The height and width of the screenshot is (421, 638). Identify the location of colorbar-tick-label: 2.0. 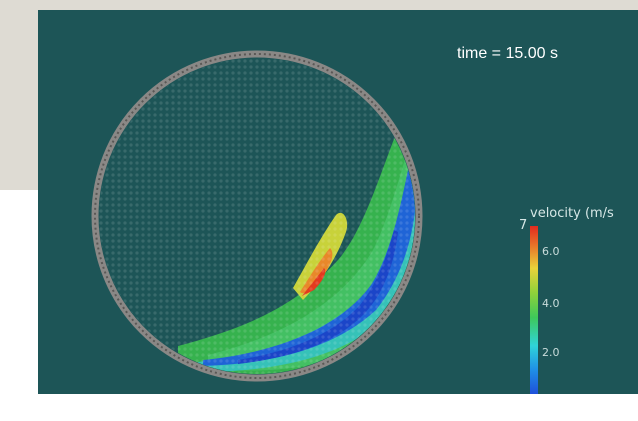
(551, 352).